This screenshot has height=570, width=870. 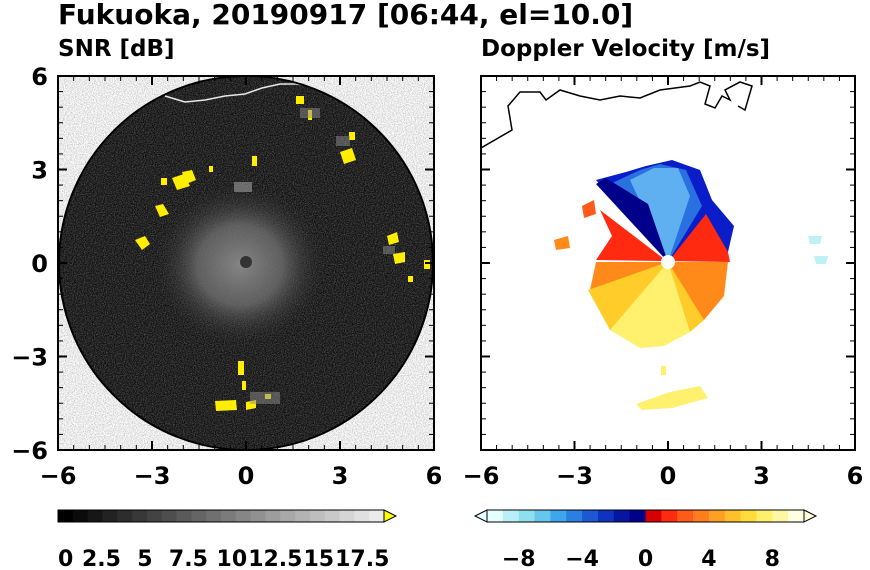 What do you see at coordinates (29, 358) in the screenshot?
I see `snr-y-tick-label: −3` at bounding box center [29, 358].